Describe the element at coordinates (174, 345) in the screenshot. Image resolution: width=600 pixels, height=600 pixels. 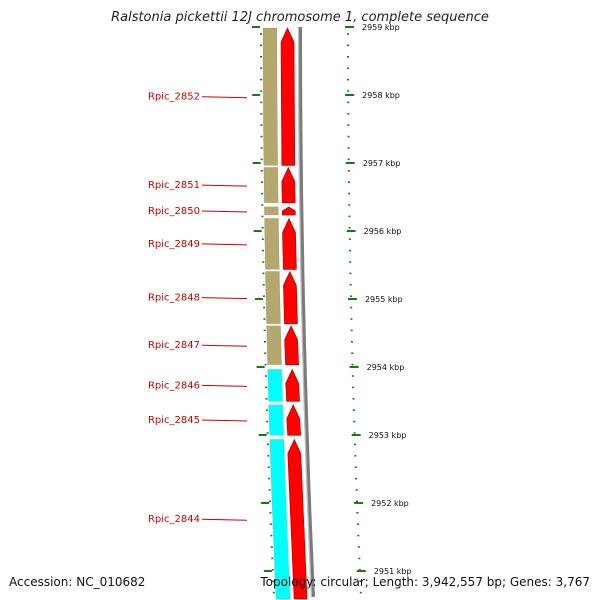
I see `gene-label: Rpic_2847` at that location.